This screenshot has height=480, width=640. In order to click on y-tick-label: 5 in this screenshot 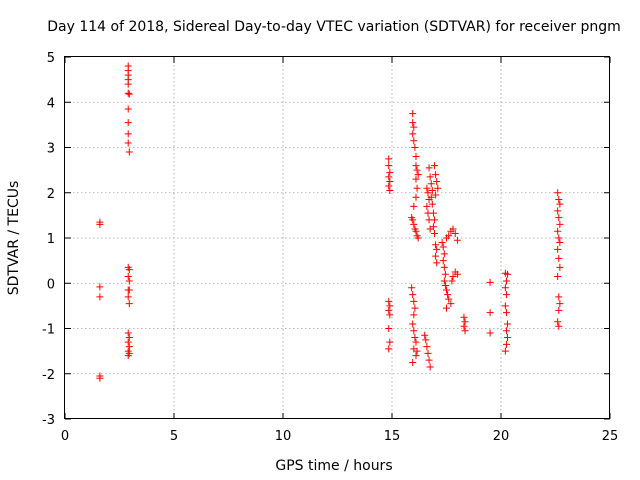, I will do `click(51, 58)`.